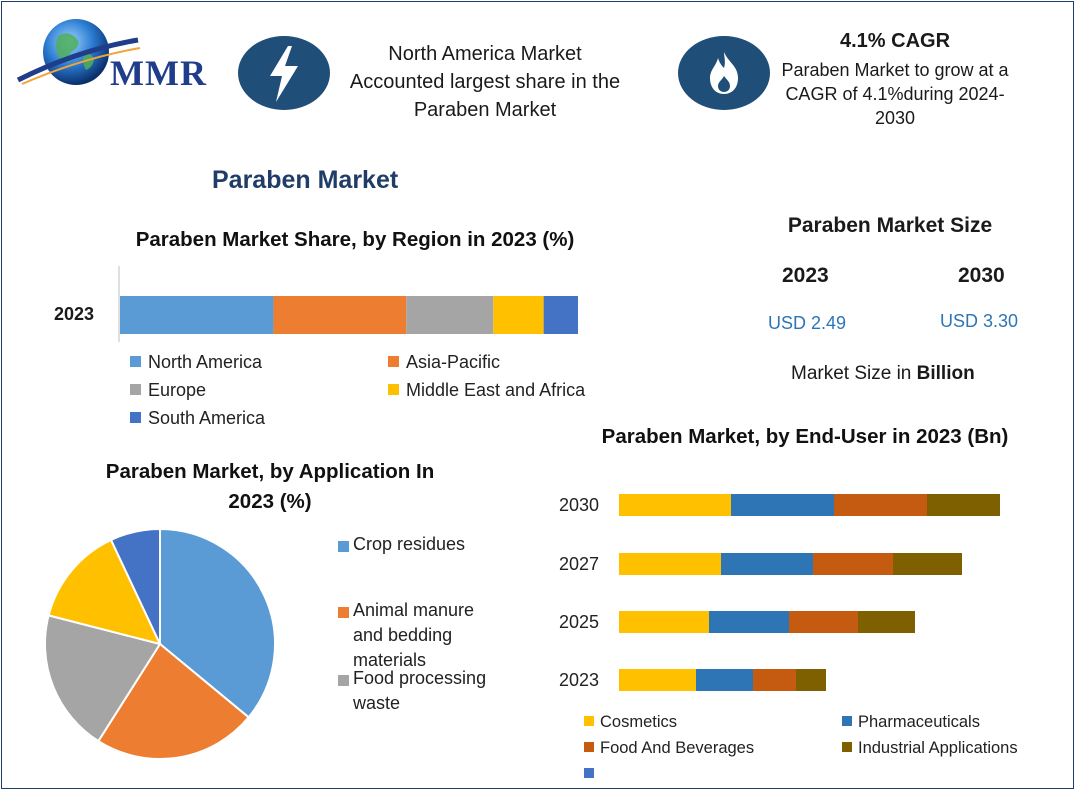 The width and height of the screenshot is (1077, 792). What do you see at coordinates (496, 390) in the screenshot?
I see `legend-label: Middle East and Africa` at bounding box center [496, 390].